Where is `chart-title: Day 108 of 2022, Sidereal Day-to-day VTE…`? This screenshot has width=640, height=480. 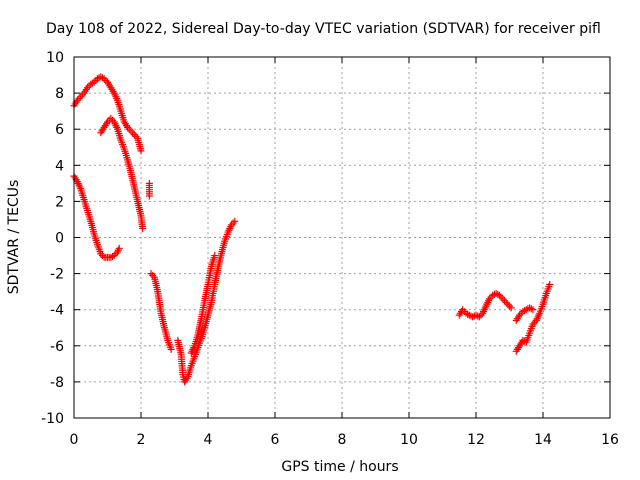 chart-title: Day 108 of 2022, Sidereal Day-to-day VTE… is located at coordinates (323, 29).